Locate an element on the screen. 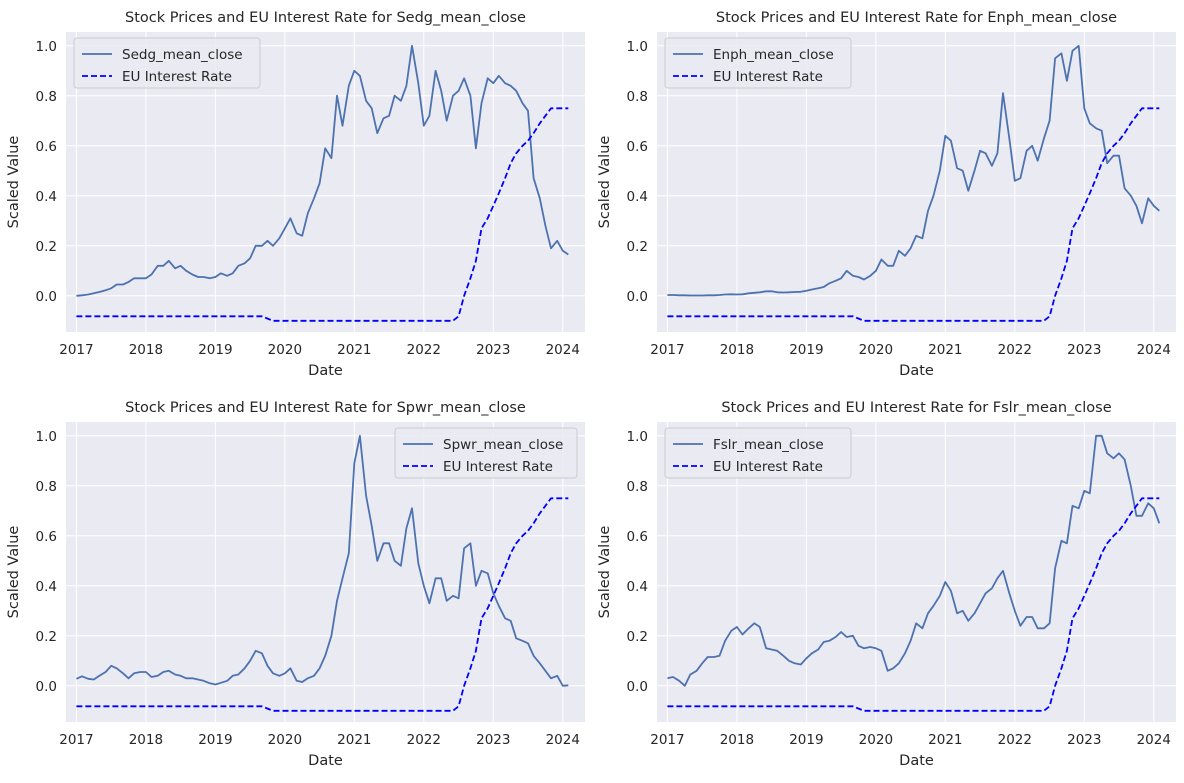 Image resolution: width=1184 pixels, height=783 pixels. legend: Enph_mean_close EU Interest Rate is located at coordinates (758, 63).